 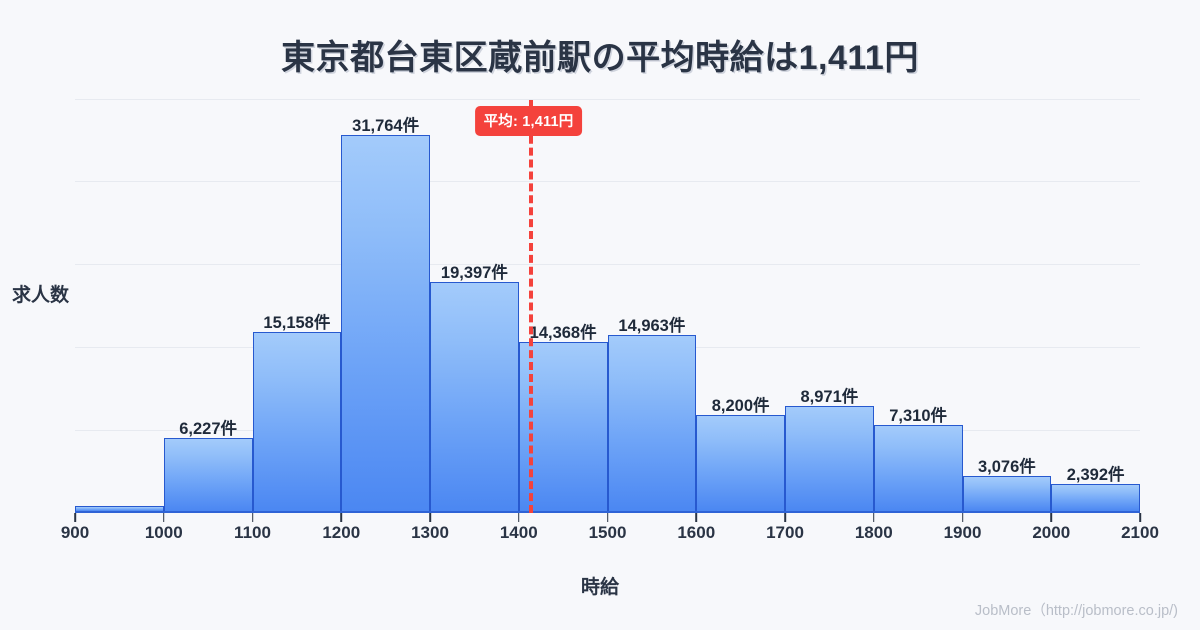 What do you see at coordinates (962, 532) in the screenshot?
I see `x-tick-label: 1900` at bounding box center [962, 532].